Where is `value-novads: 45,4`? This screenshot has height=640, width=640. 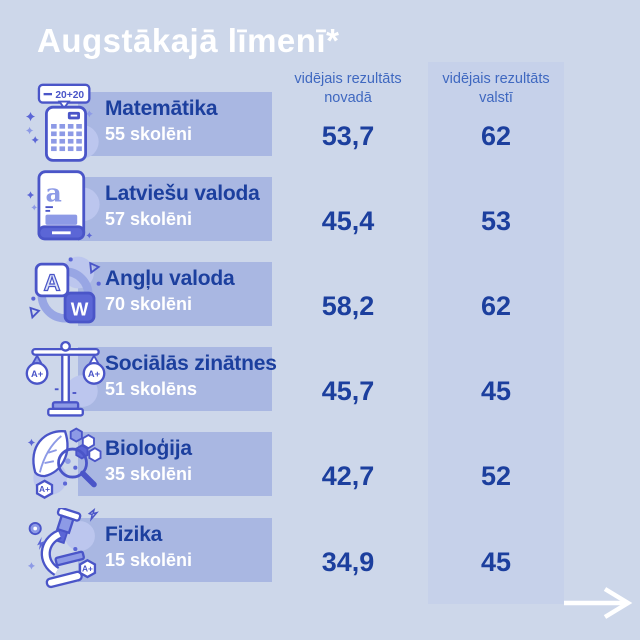
value-novads: 45,4 is located at coordinates (348, 221).